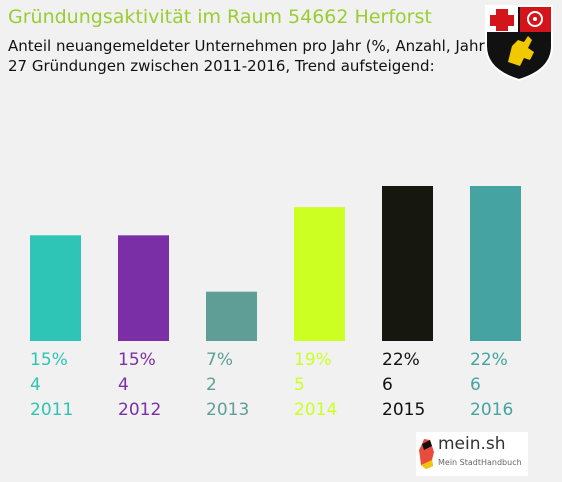 This screenshot has height=482, width=562. Describe the element at coordinates (489, 360) in the screenshot. I see `percent-label-2016: 22%` at that location.